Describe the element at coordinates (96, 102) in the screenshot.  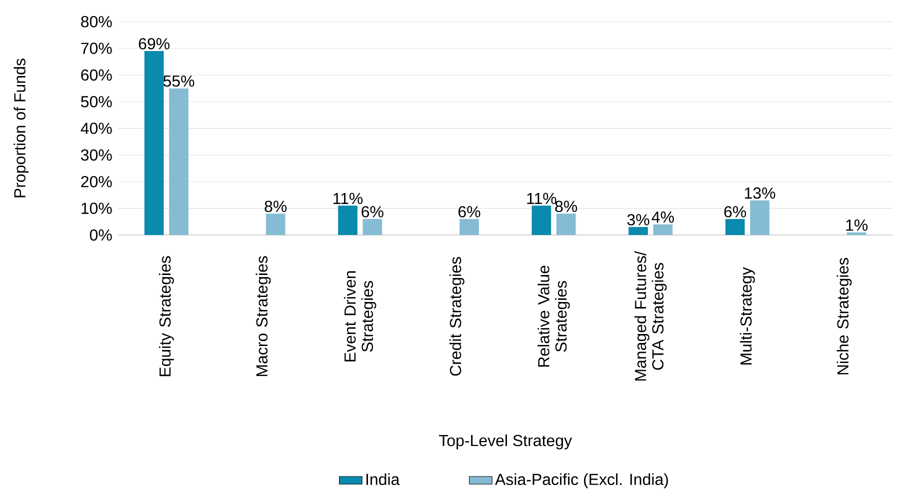
I see `y-tick-label: 50%` at that location.